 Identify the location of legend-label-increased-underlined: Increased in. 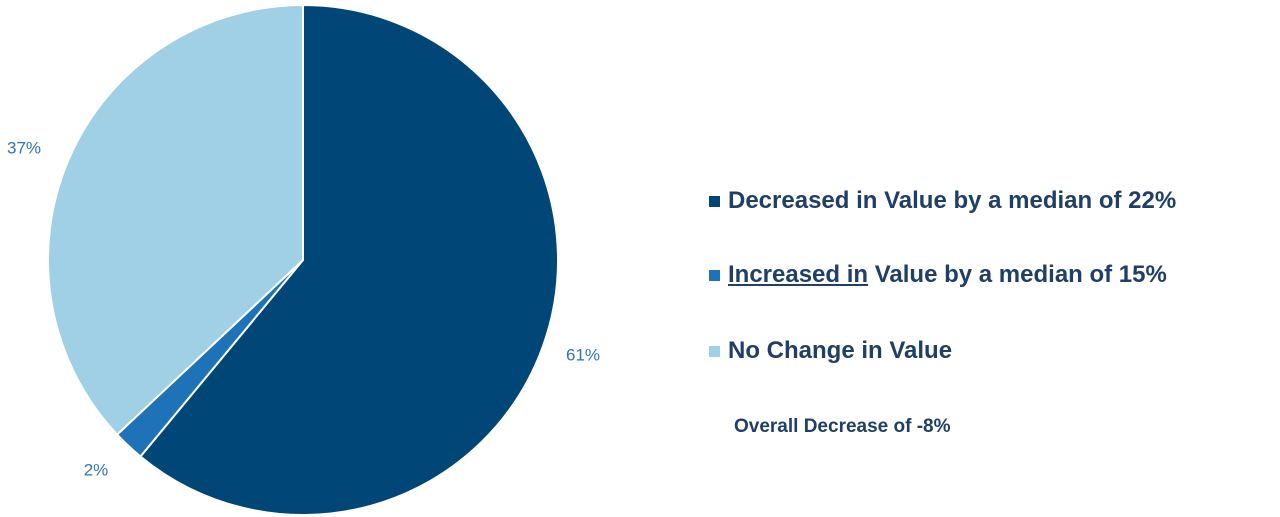
(798, 274).